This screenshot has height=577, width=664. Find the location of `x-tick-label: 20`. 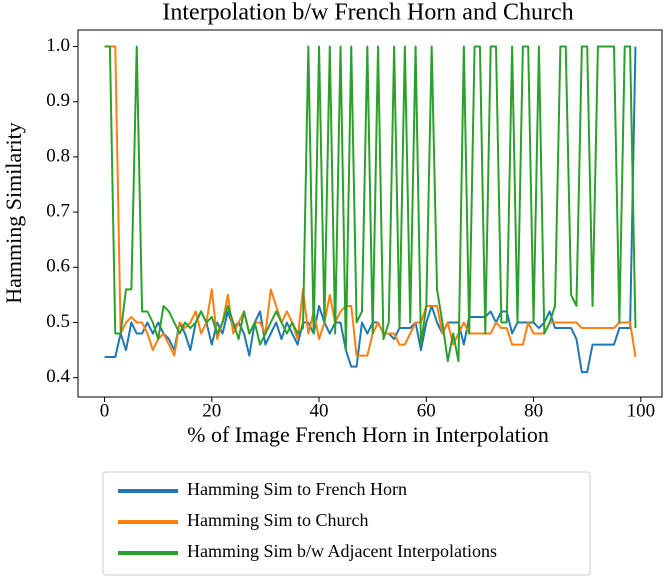

x-tick-label: 20 is located at coordinates (211, 410).